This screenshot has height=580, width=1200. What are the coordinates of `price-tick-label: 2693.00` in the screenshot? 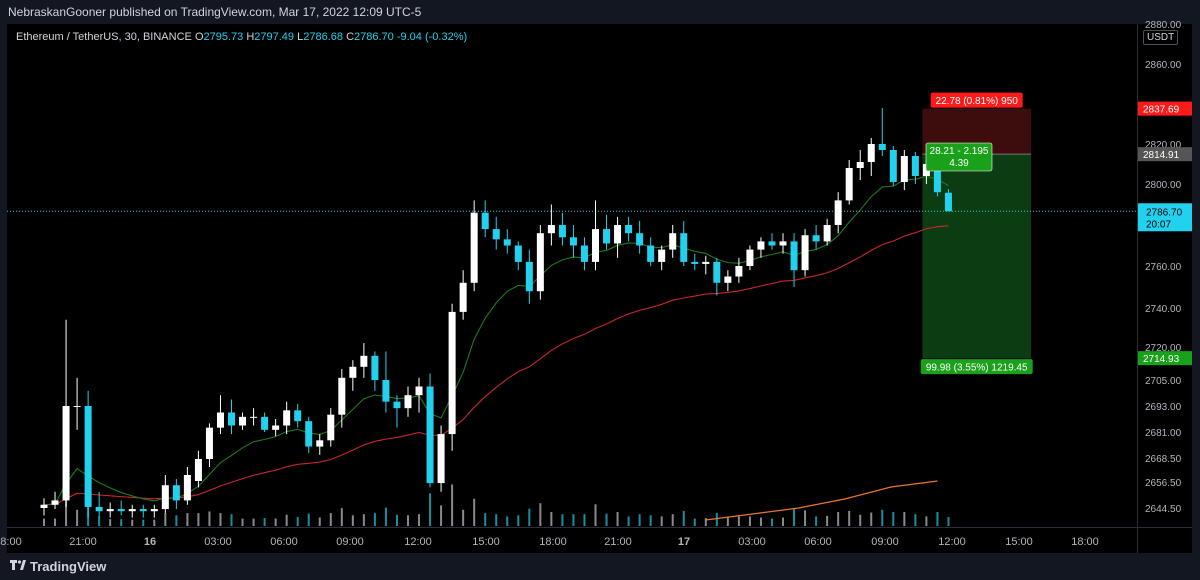 It's located at (1163, 407).